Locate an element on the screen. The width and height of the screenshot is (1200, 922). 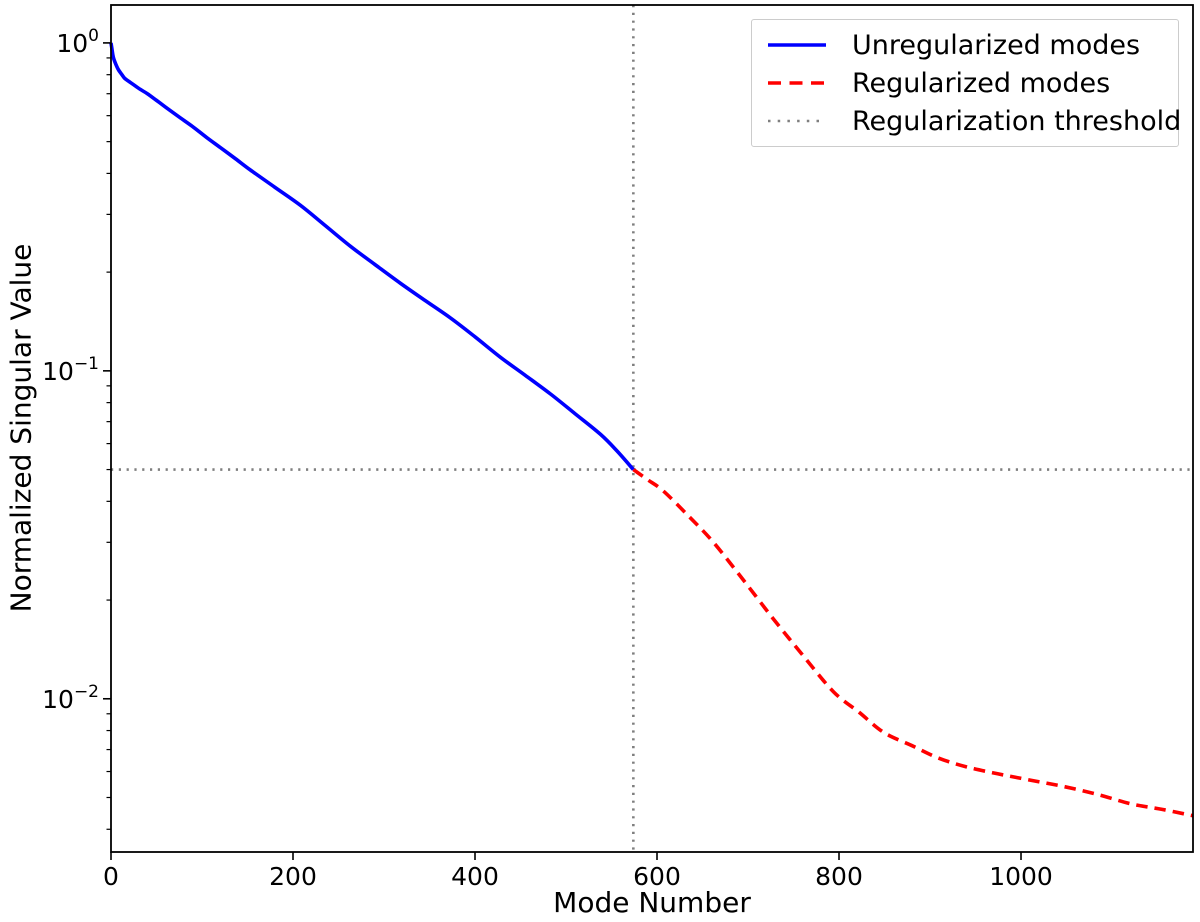
legend-handle-threshold-icon is located at coordinates (797, 121).